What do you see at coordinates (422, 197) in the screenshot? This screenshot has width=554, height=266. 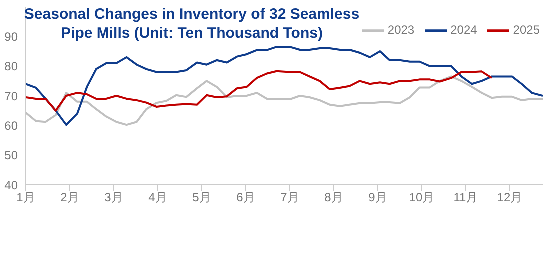 I see `x-tick-label: 10月` at bounding box center [422, 197].